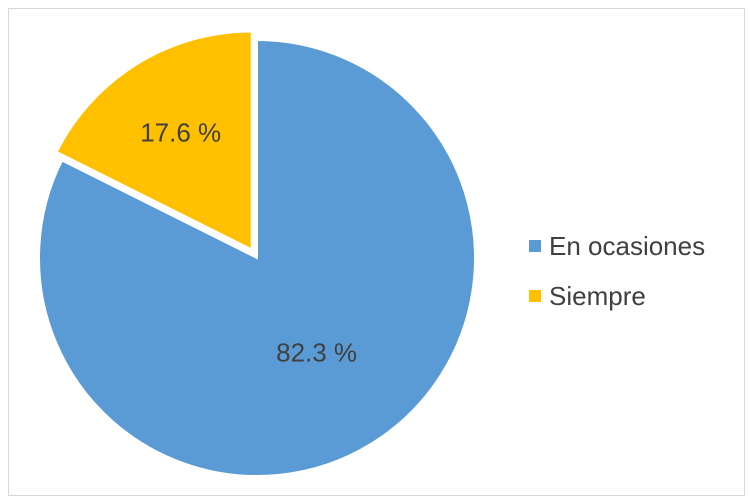  What do you see at coordinates (316, 352) in the screenshot?
I see `data-label-en-ocasiones: 82.3 %` at bounding box center [316, 352].